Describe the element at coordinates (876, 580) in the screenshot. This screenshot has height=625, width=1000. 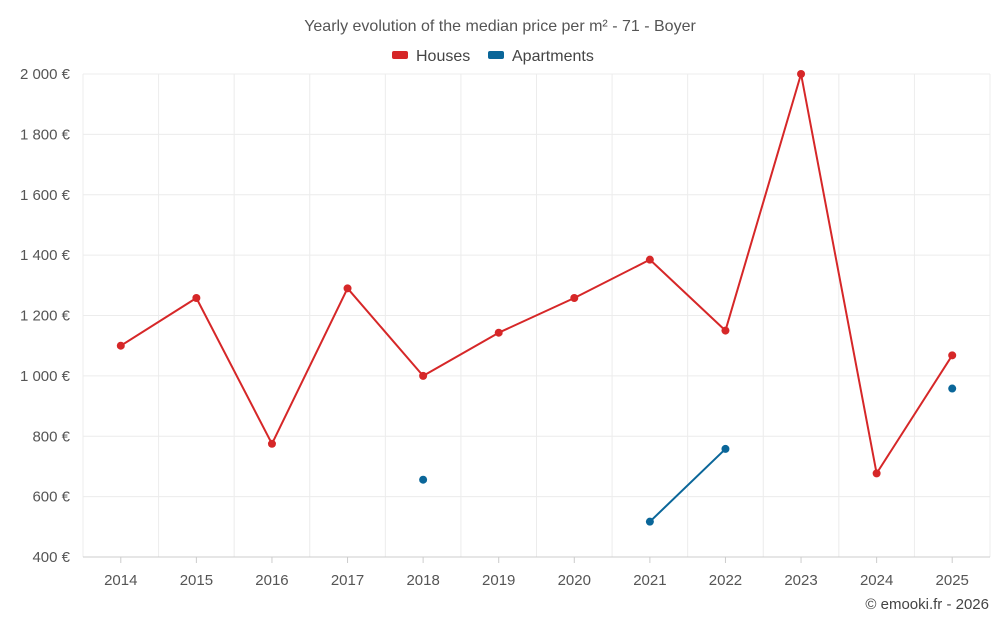
I see `x-tick-label: 2024` at that location.